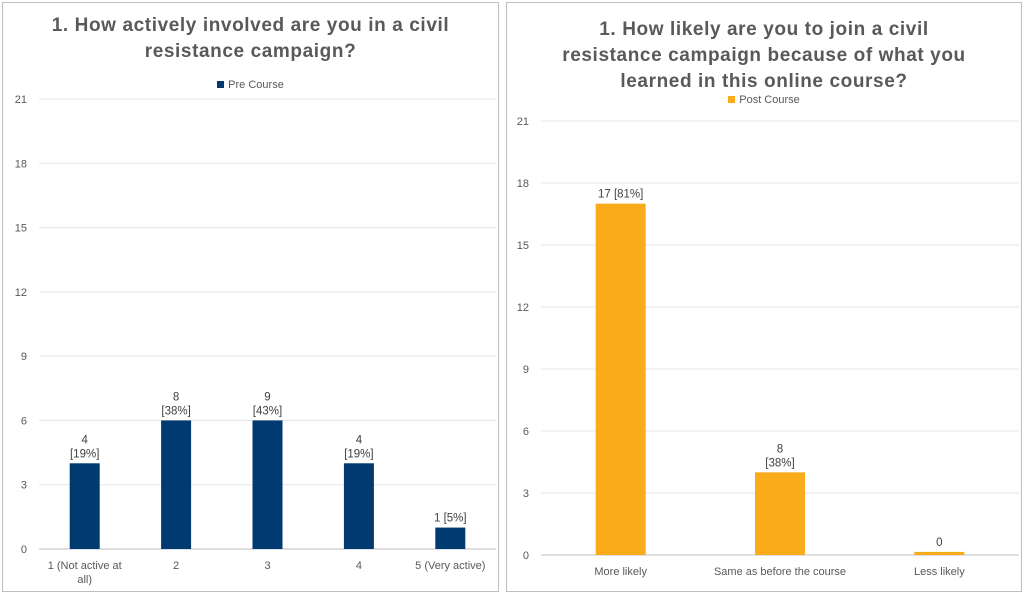 The image size is (1024, 595). I want to click on chart-title-line: 1. How likely are you to join a civil, so click(764, 29).